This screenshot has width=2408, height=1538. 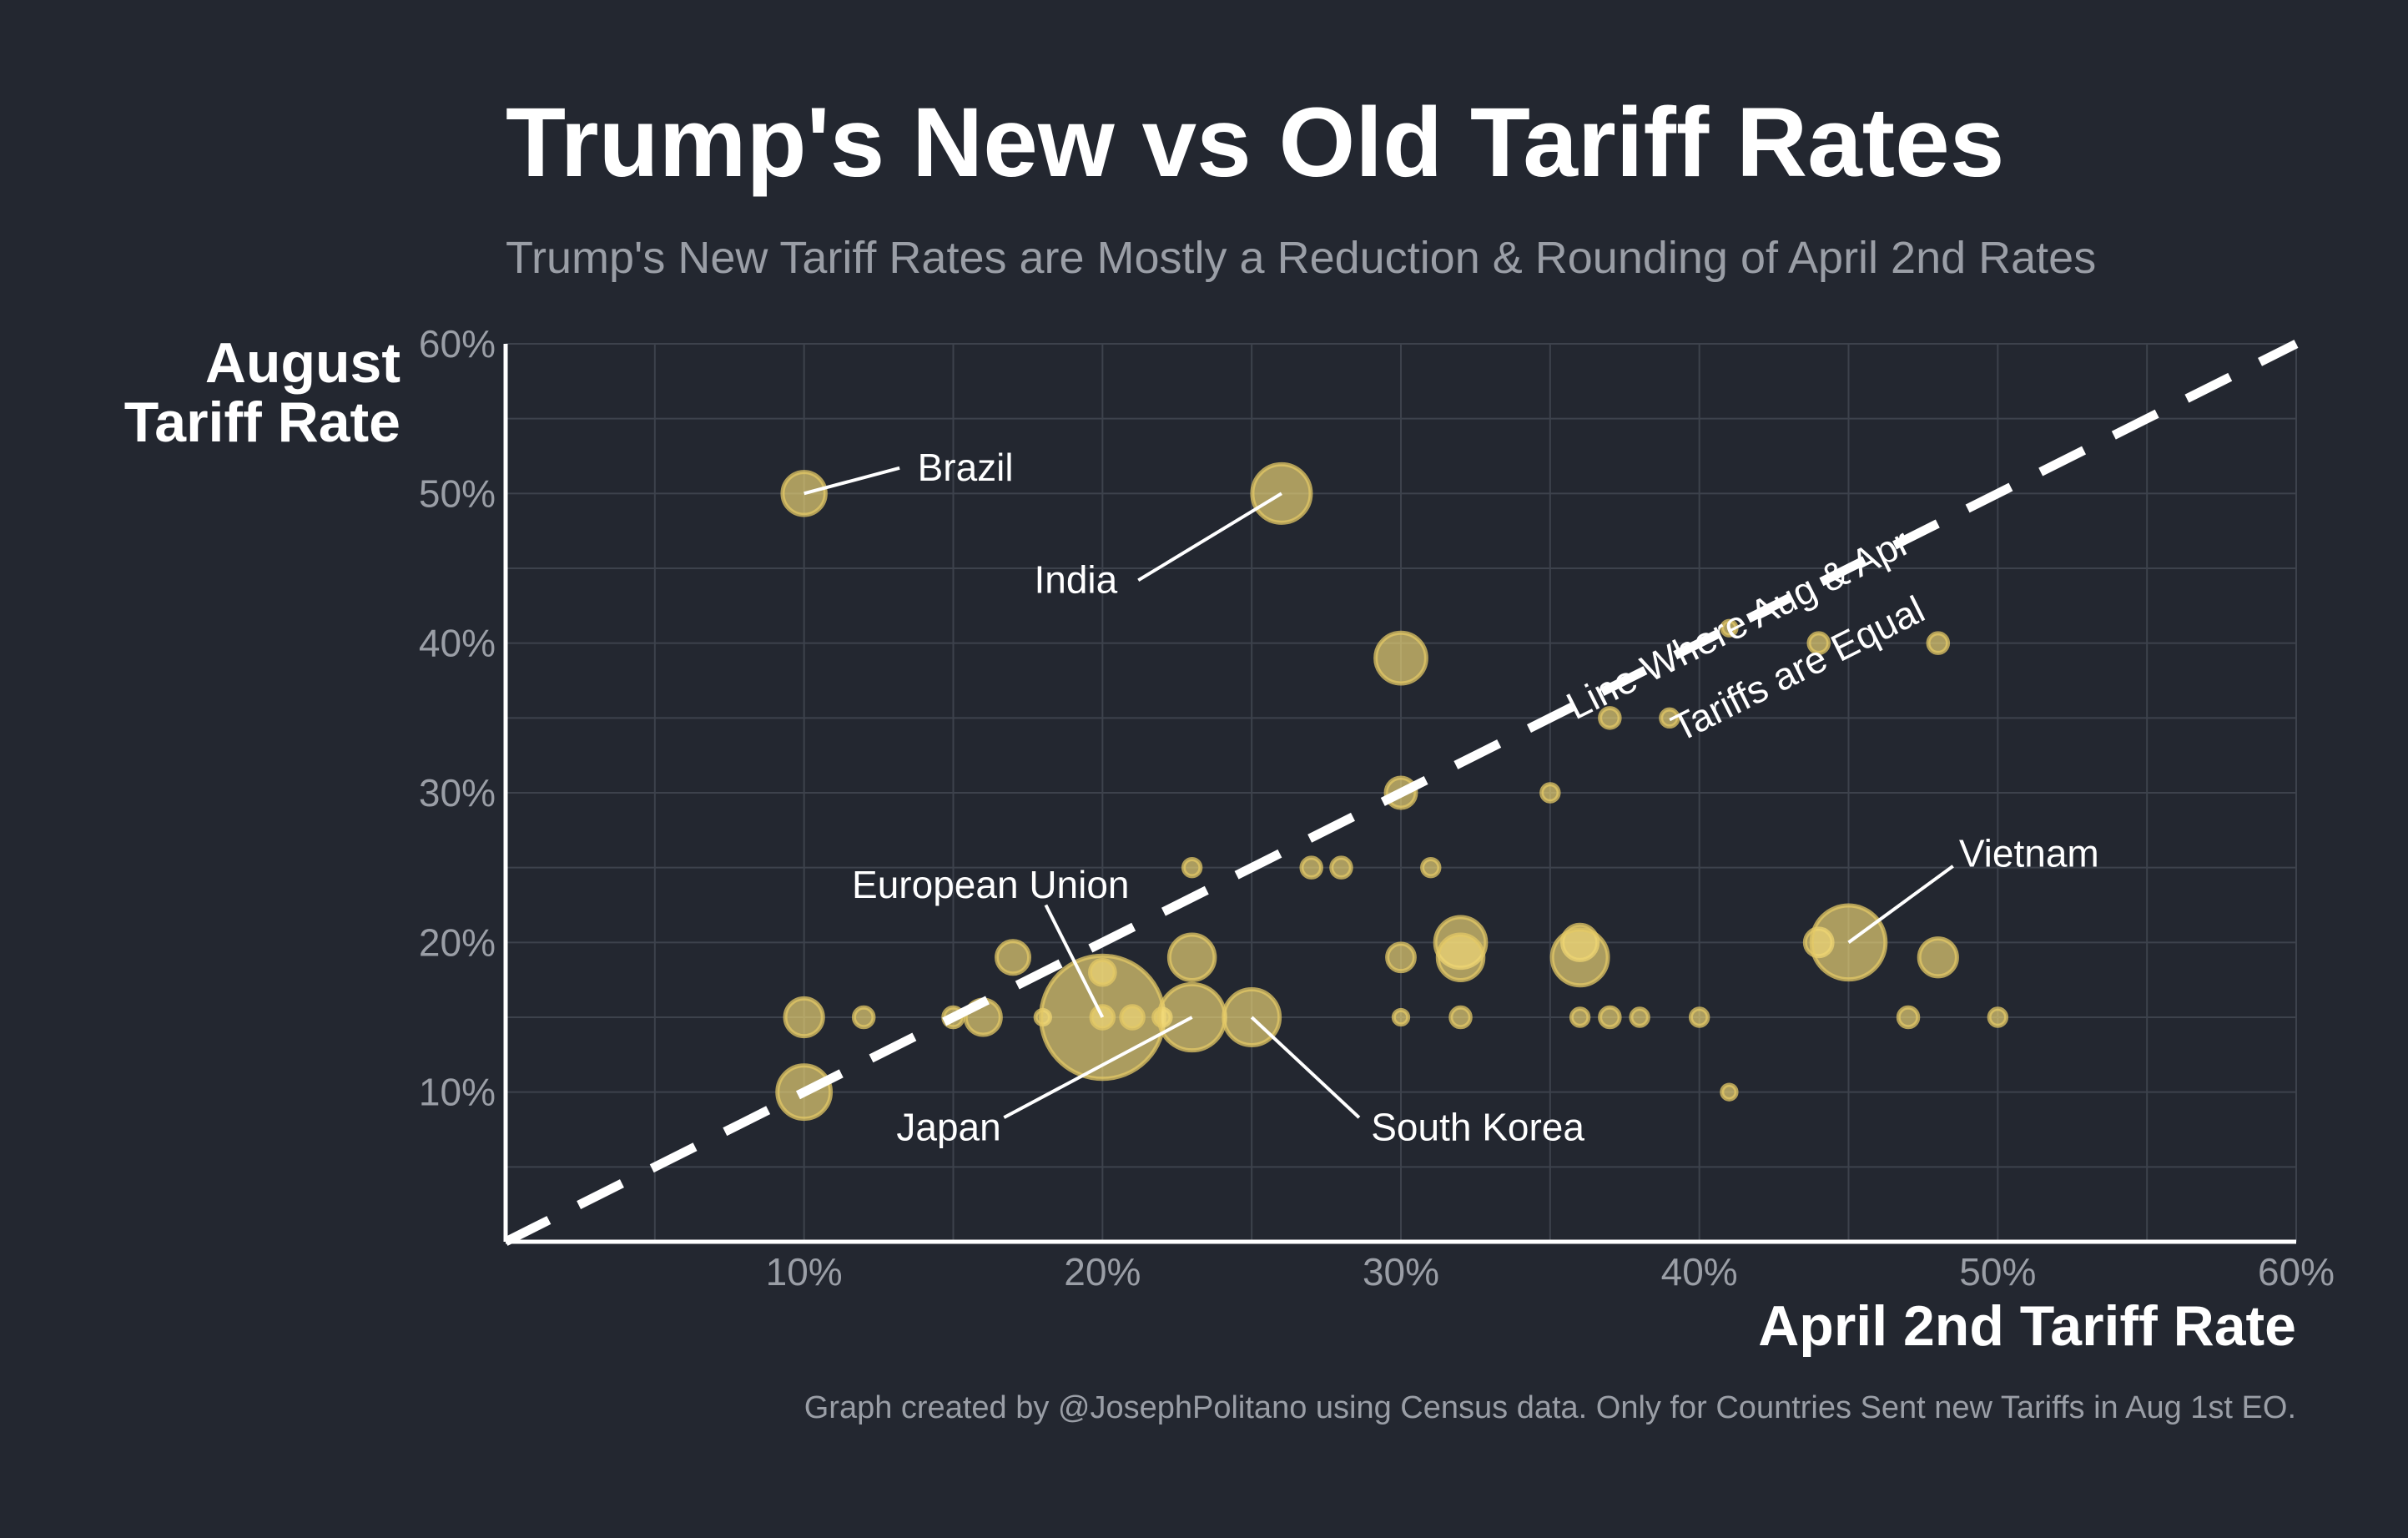 What do you see at coordinates (1102, 1271) in the screenshot?
I see `x-tick-label: 20%` at bounding box center [1102, 1271].